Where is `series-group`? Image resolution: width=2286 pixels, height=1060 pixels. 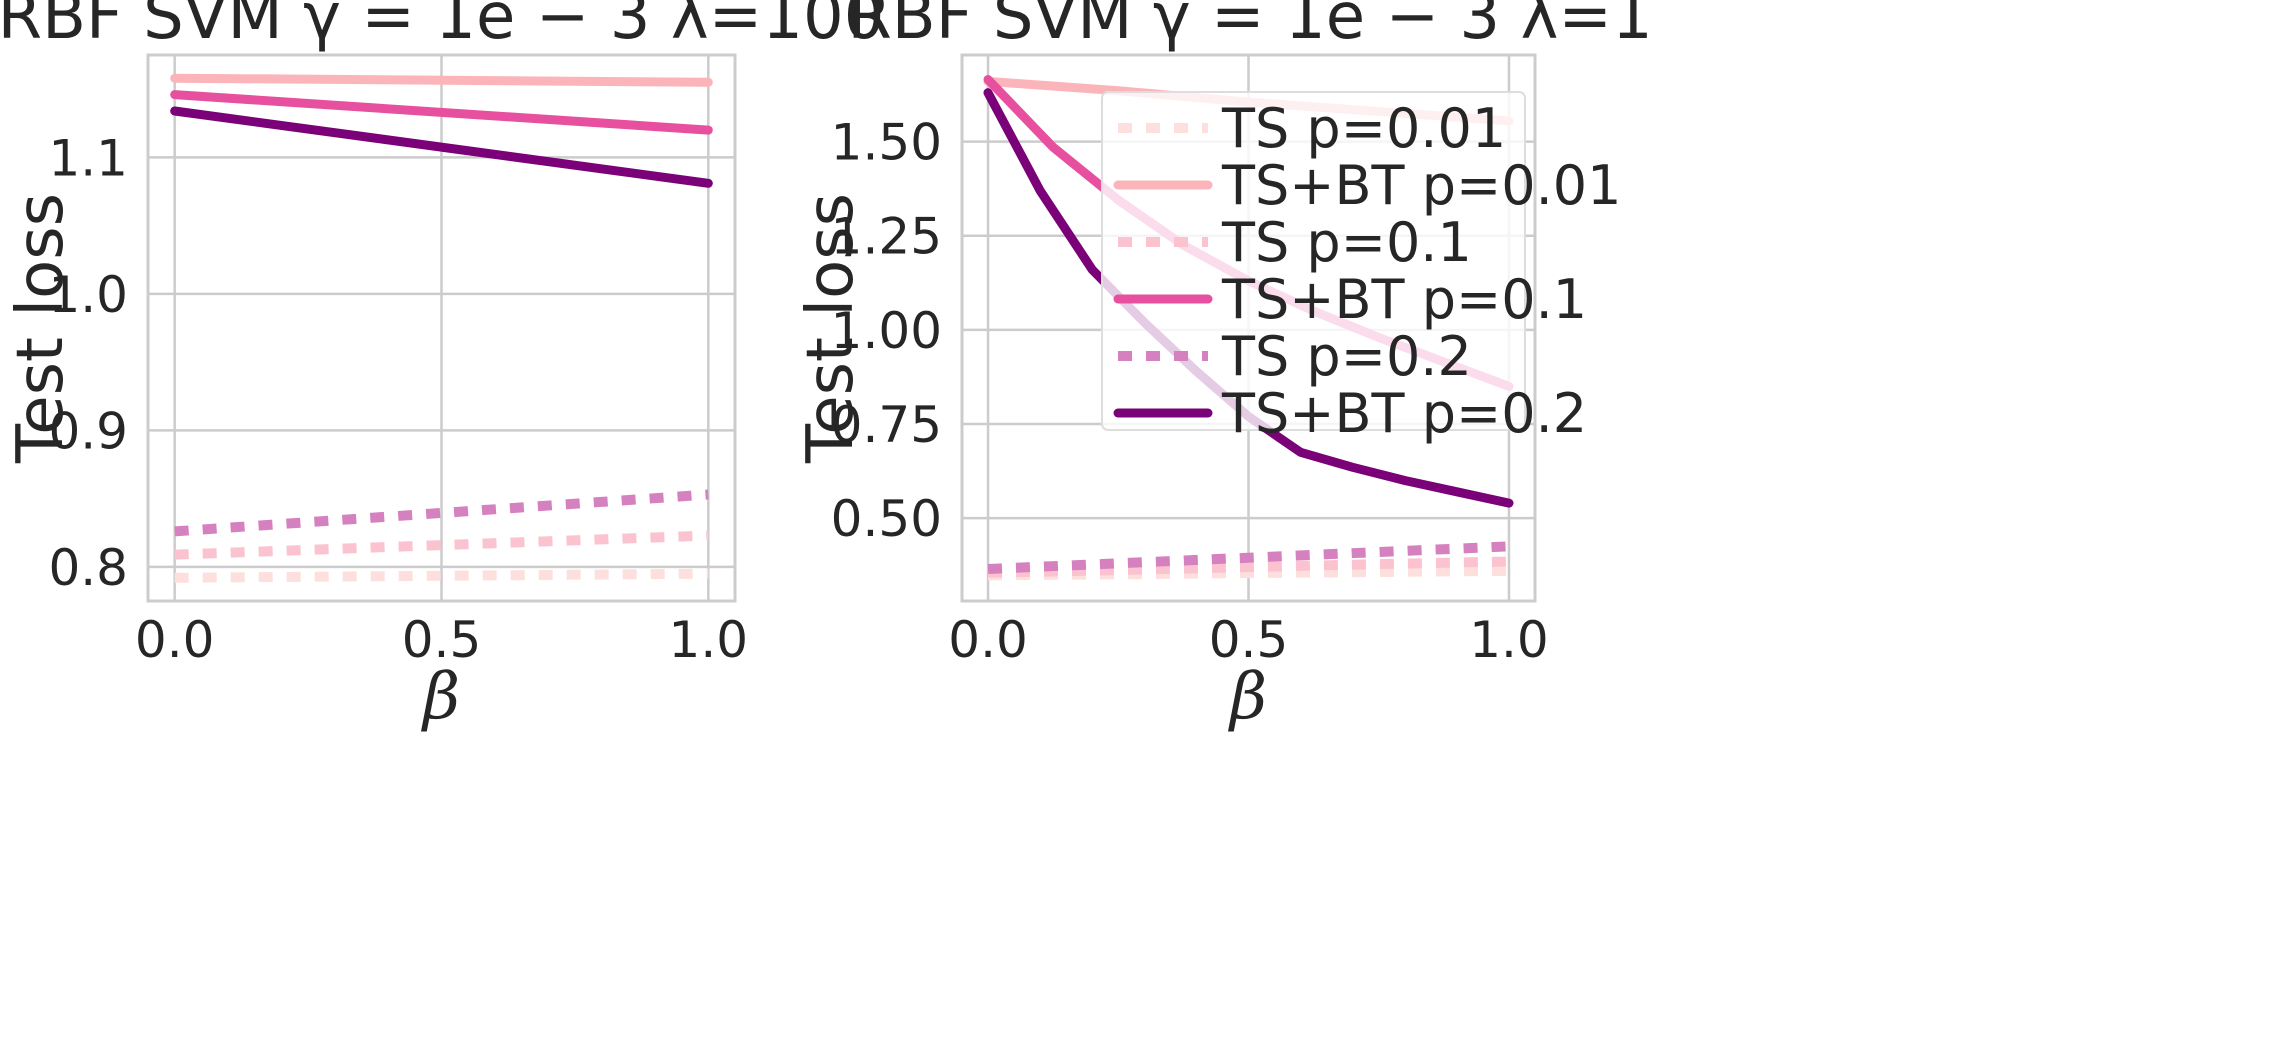 series-group is located at coordinates (441, 328).